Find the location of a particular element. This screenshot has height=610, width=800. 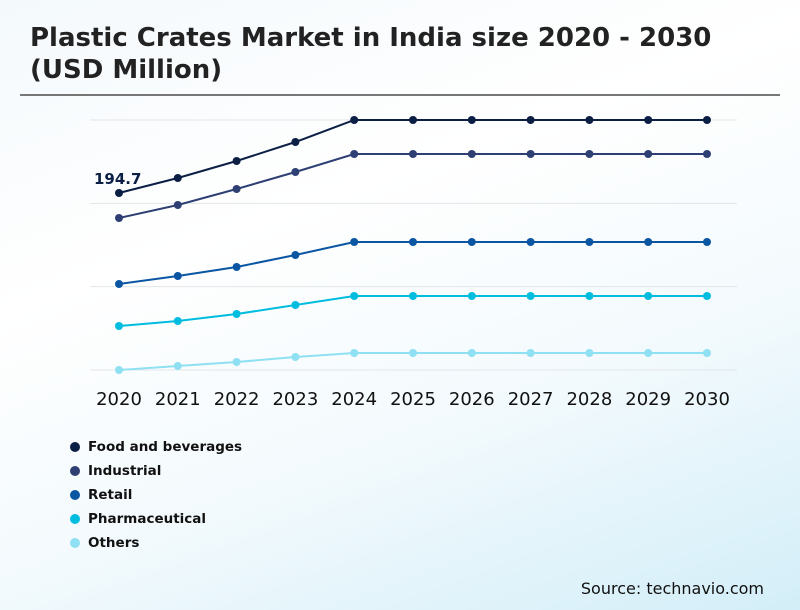

x-tick-label: 2022 is located at coordinates (237, 399).